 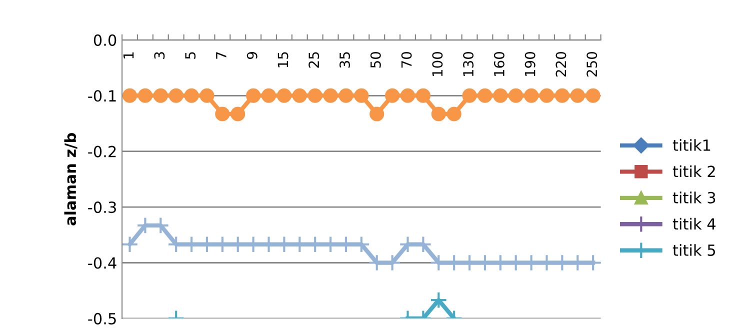 I want to click on x-tick-label: 1, so click(x=128, y=55).